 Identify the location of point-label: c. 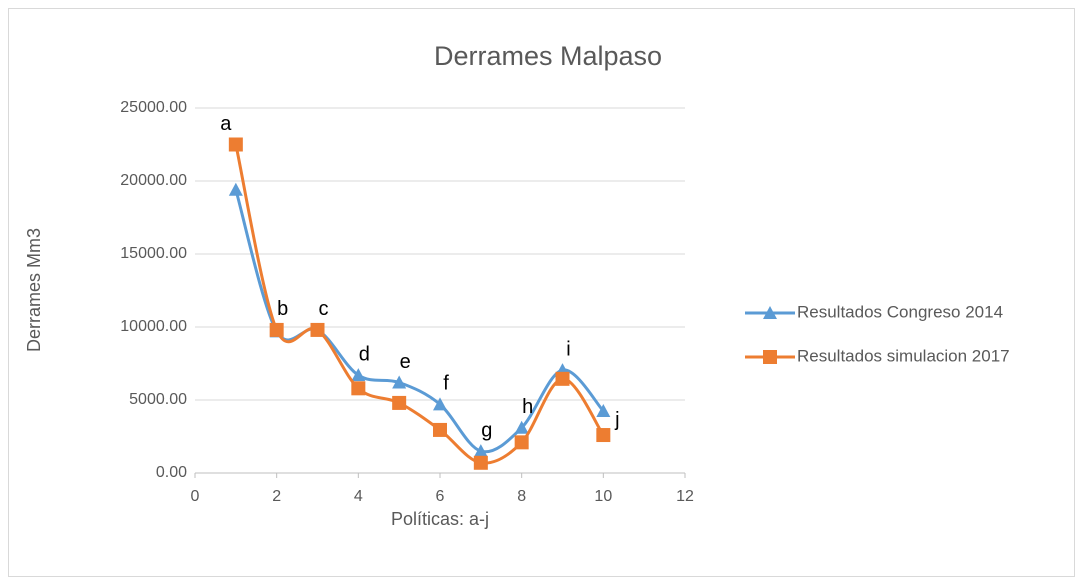
(324, 309).